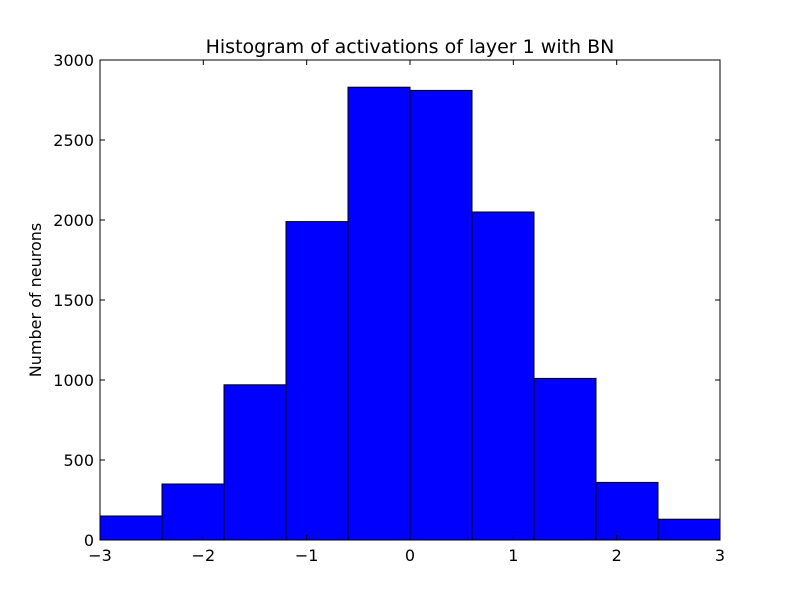 The width and height of the screenshot is (800, 600). I want to click on y-tick-label: 500, so click(78, 460).